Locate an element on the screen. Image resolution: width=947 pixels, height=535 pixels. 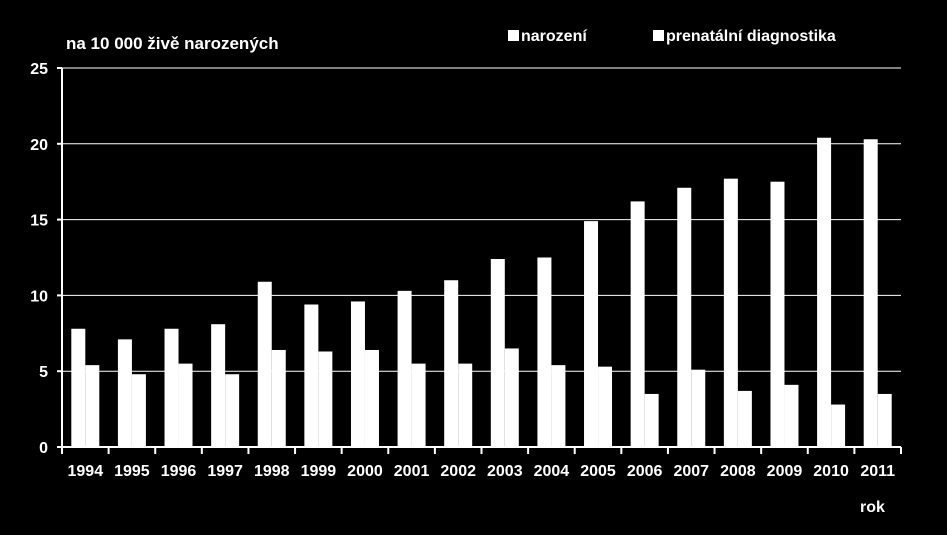
x-tick-label: 1996 is located at coordinates (179, 471).